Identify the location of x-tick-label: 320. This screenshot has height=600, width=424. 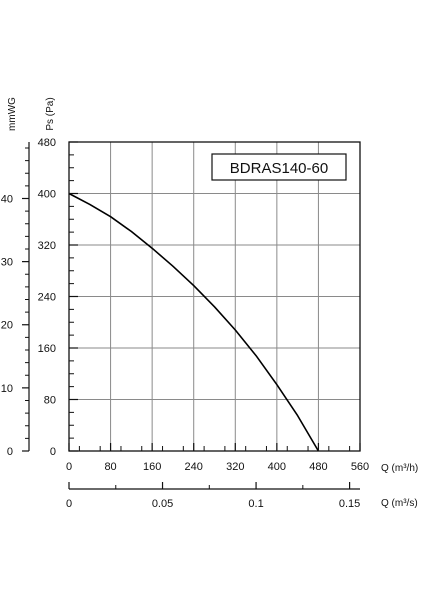
(235, 467).